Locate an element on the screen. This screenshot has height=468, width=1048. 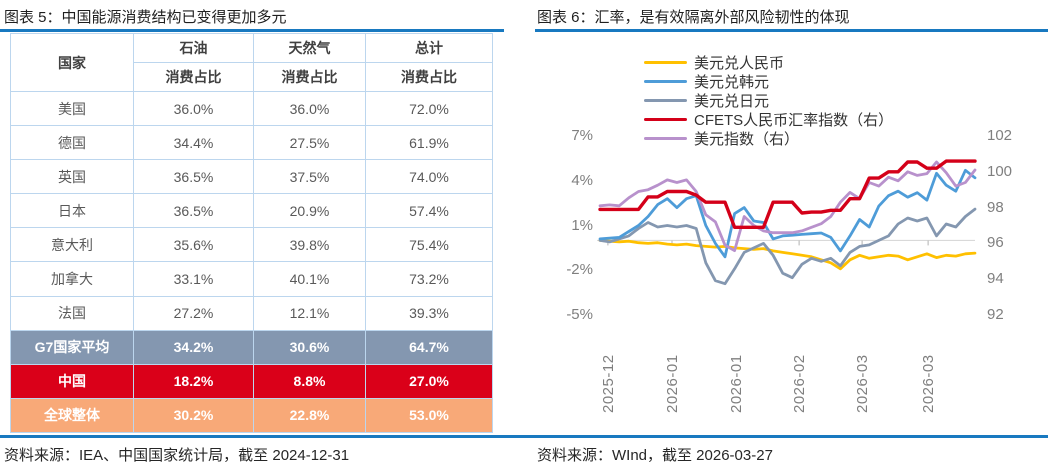
table-cell: 53.0% is located at coordinates (429, 415).